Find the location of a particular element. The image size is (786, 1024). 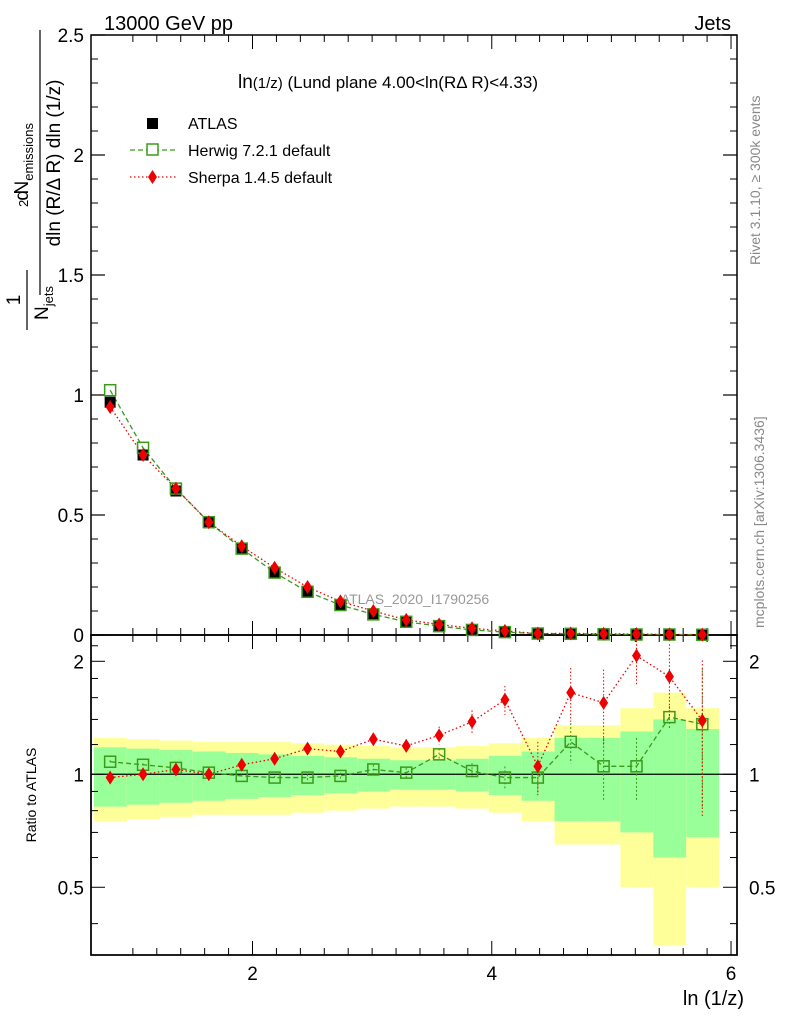

ratio-y-tick-label-right: 1 is located at coordinates (754, 775).